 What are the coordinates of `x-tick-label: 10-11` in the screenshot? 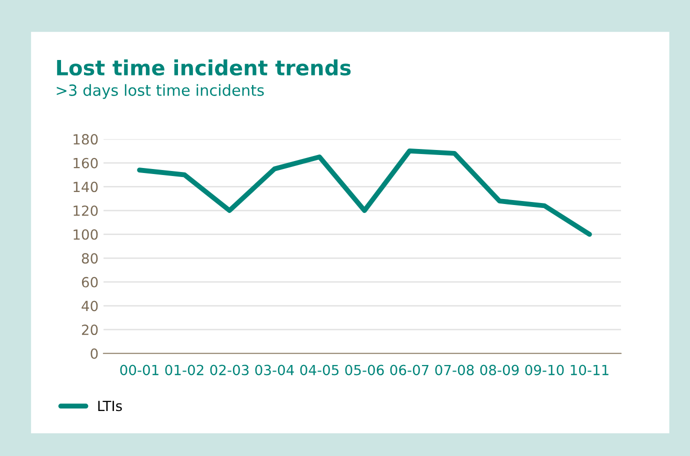 It's located at (589, 370).